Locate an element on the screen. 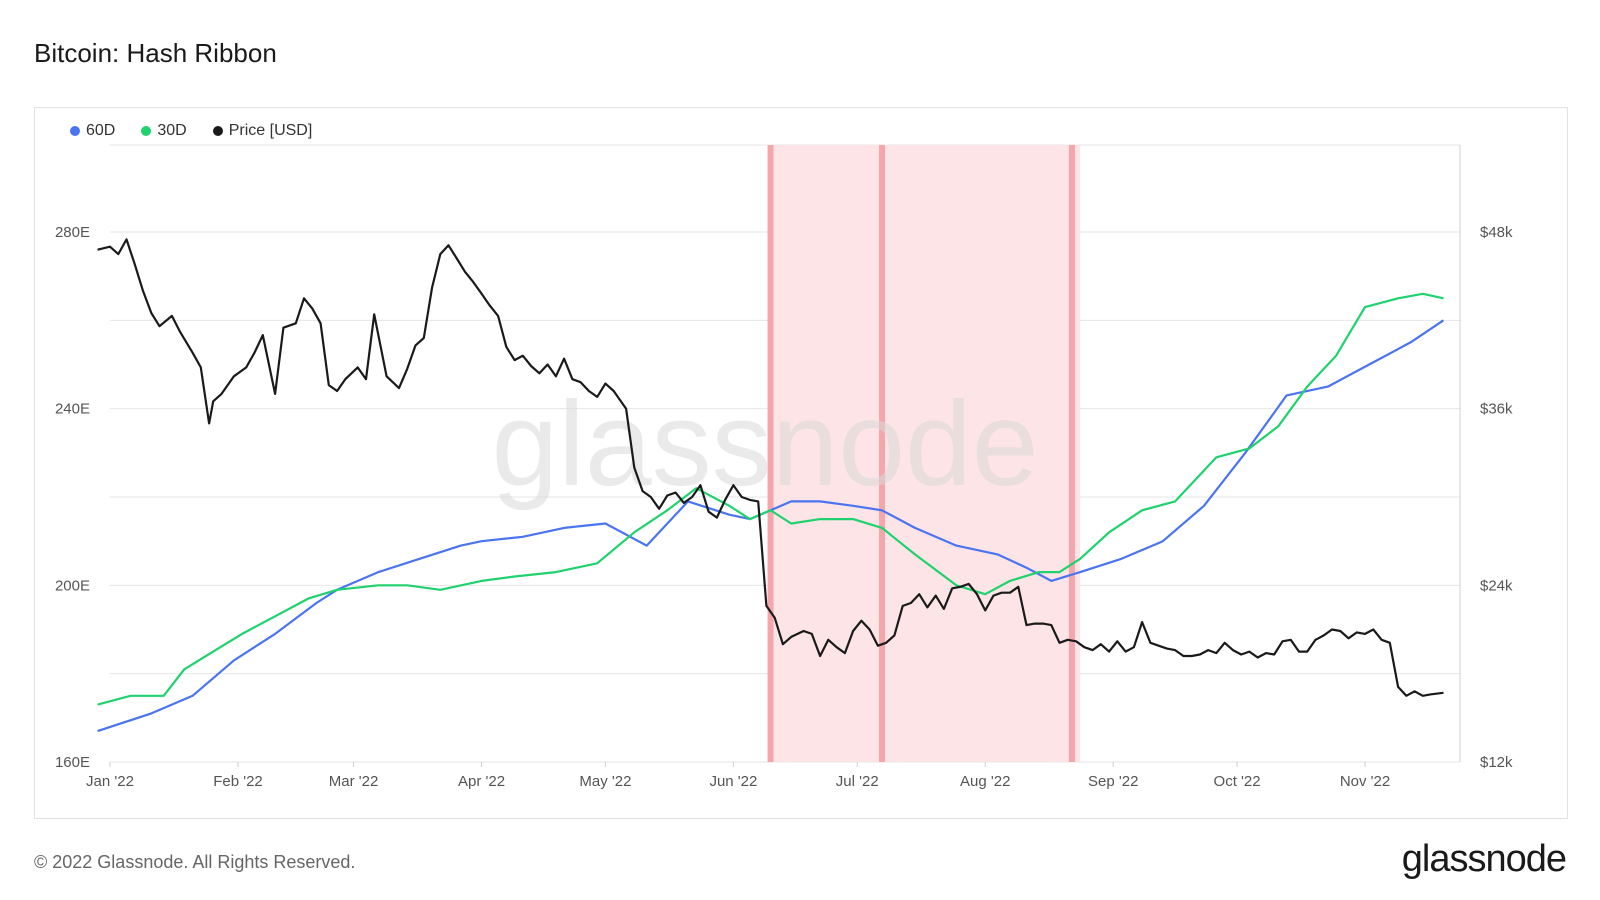 This screenshot has width=1600, height=900. glassnode-logo: glassnode is located at coordinates (1484, 859).